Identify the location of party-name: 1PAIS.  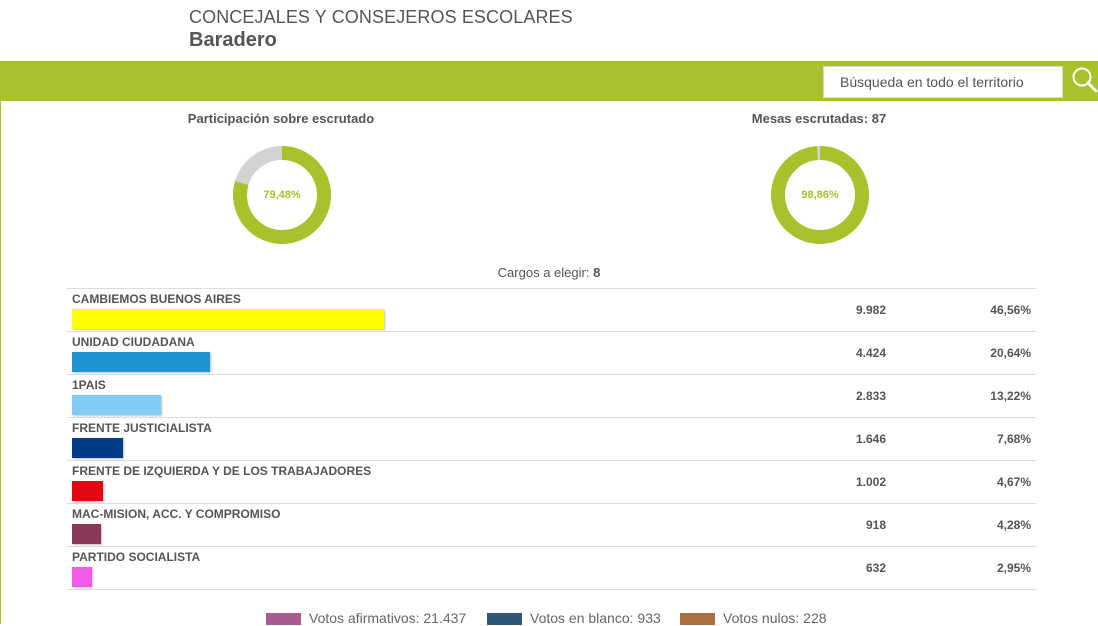
(89, 385).